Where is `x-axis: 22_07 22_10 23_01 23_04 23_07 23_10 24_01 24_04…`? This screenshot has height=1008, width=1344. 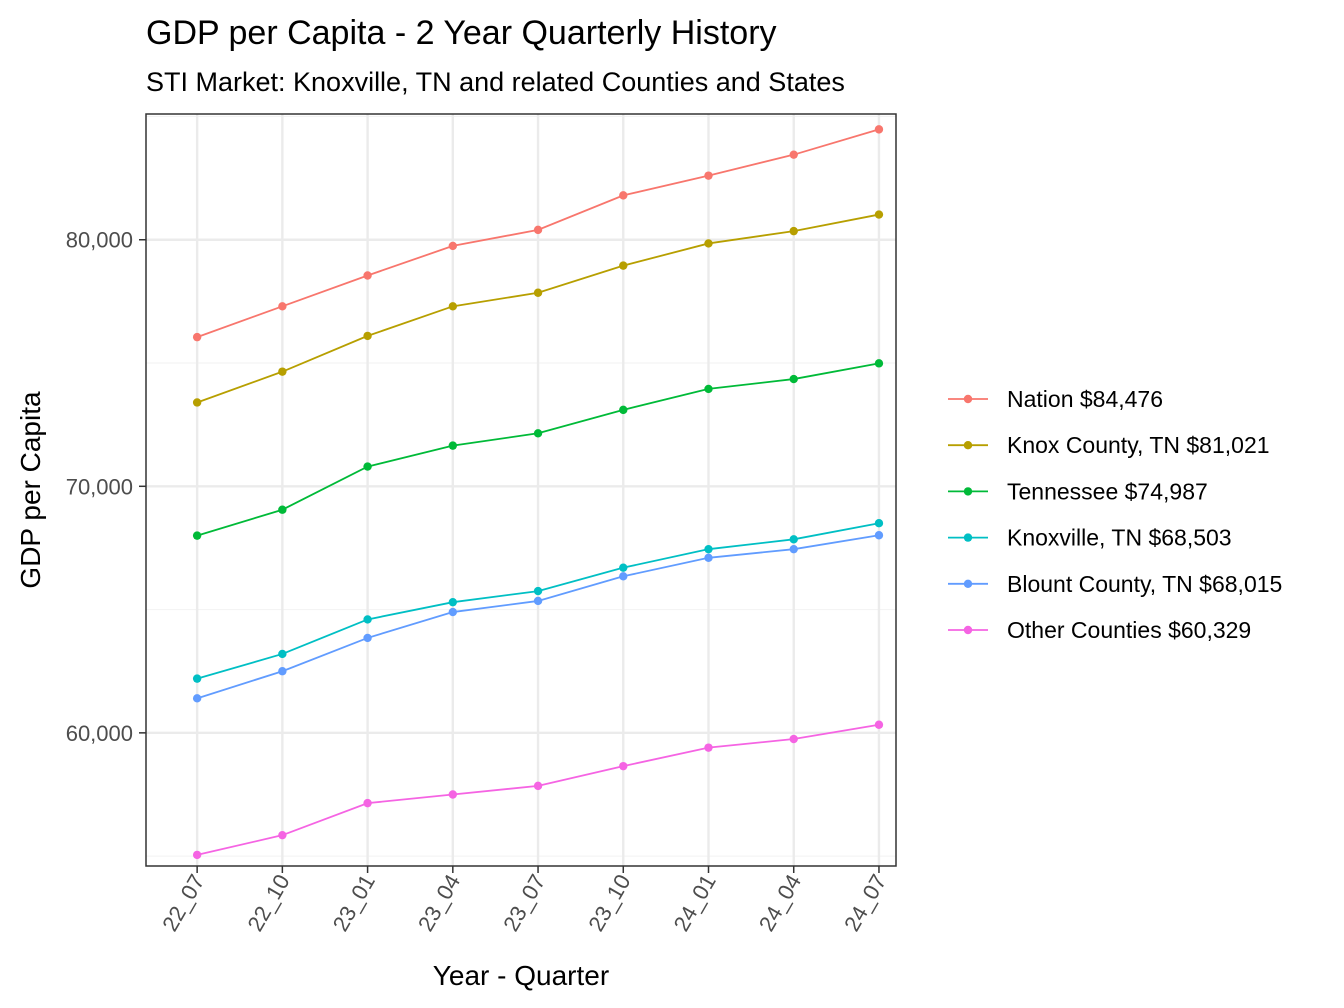 x-axis: 22_07 22_10 23_01 23_04 23_07 23_10 24_01 24_04… is located at coordinates (524, 900).